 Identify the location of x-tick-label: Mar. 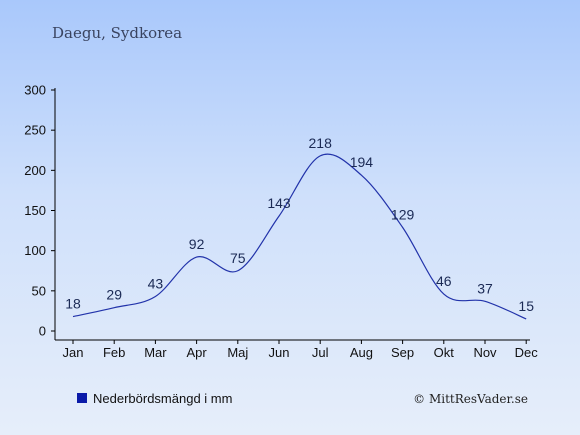
(155, 352).